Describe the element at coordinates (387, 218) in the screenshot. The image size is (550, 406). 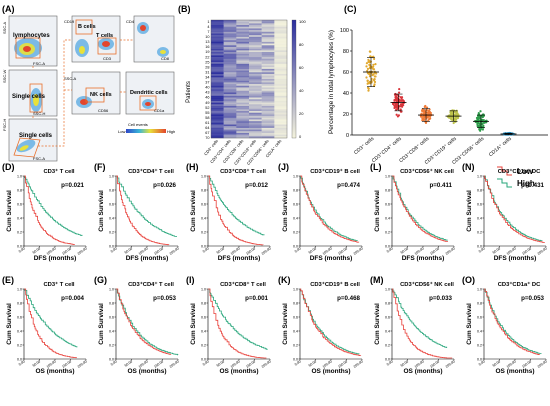
I see `km-ytick-label: 0.4` at that location.